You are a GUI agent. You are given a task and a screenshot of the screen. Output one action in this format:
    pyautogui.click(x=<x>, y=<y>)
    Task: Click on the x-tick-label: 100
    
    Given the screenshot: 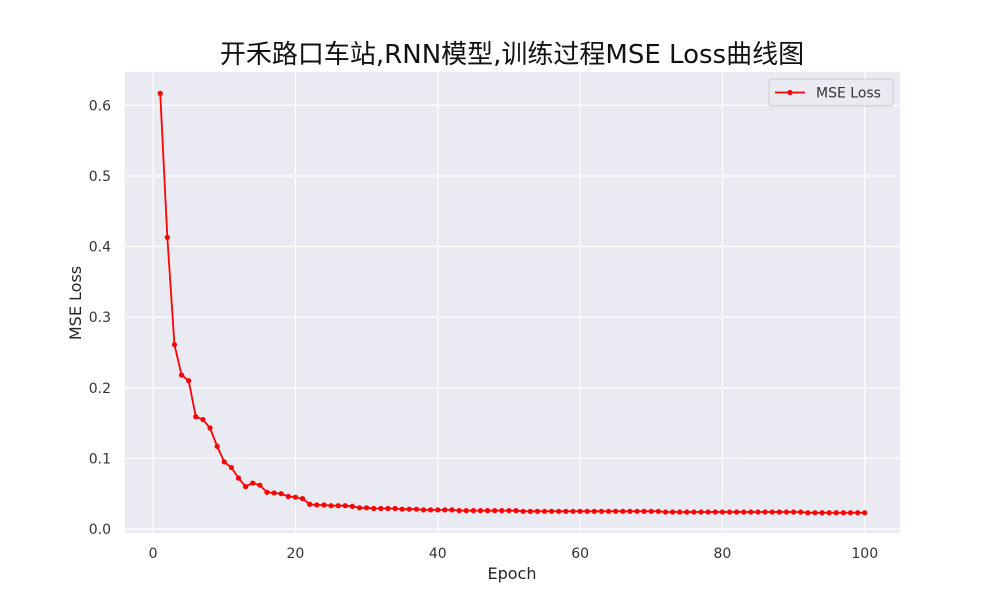 What is the action you would take?
    pyautogui.click(x=864, y=554)
    